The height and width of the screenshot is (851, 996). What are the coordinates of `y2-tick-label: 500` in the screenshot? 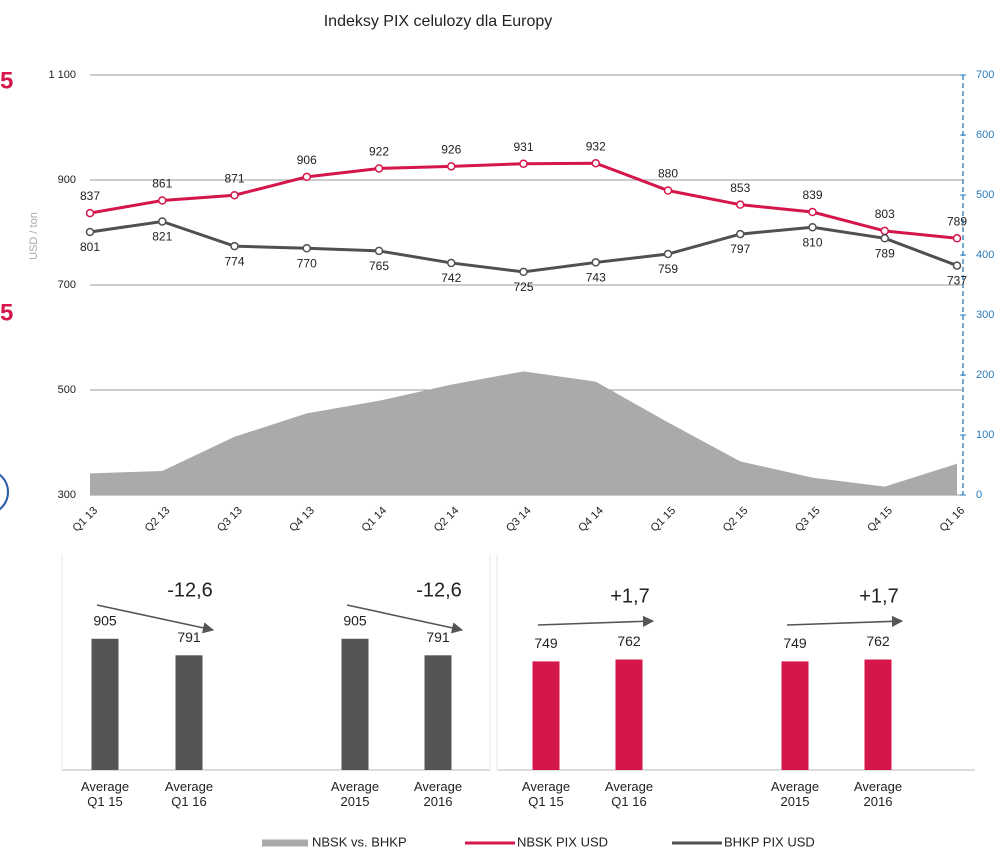 It's located at (985, 195).